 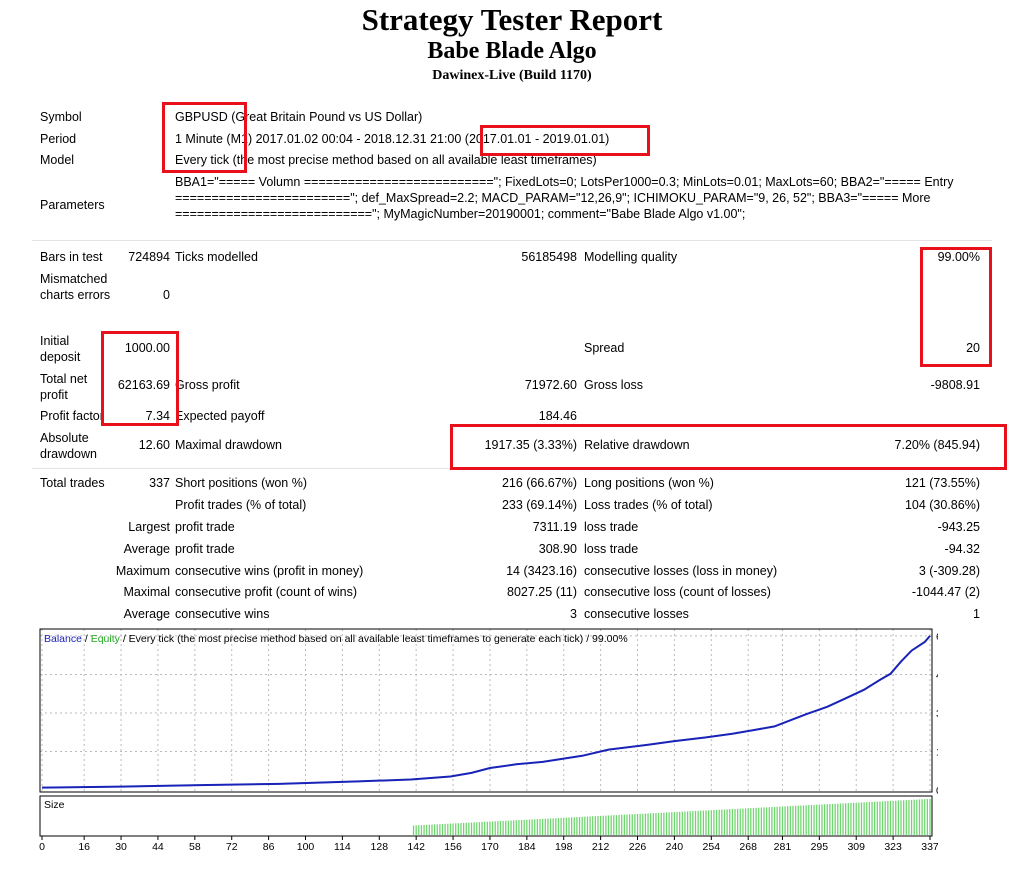 I want to click on max-cons-losses-value: 3 (-309.28), so click(x=949, y=571).